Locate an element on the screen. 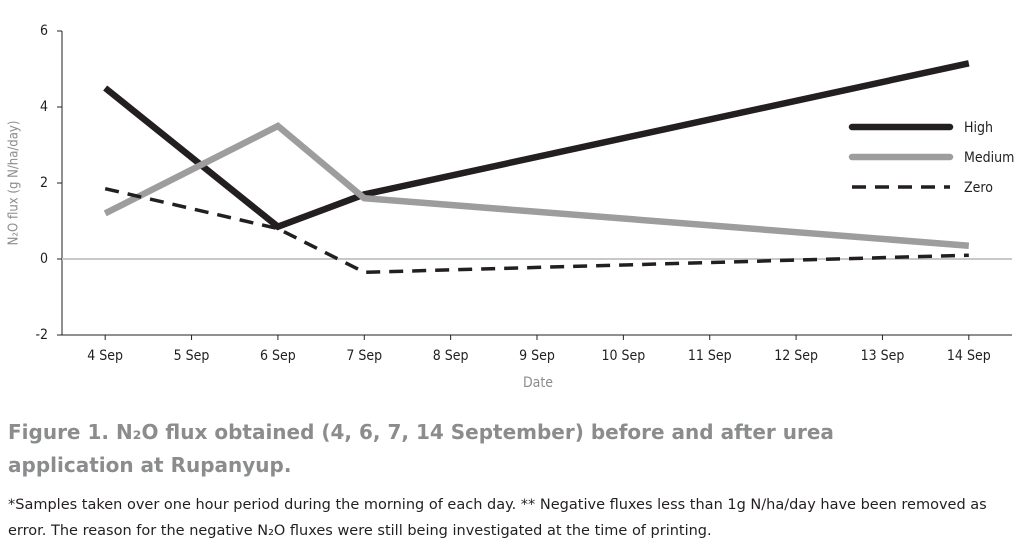  x-tick-label: 14 Sep is located at coordinates (969, 356).